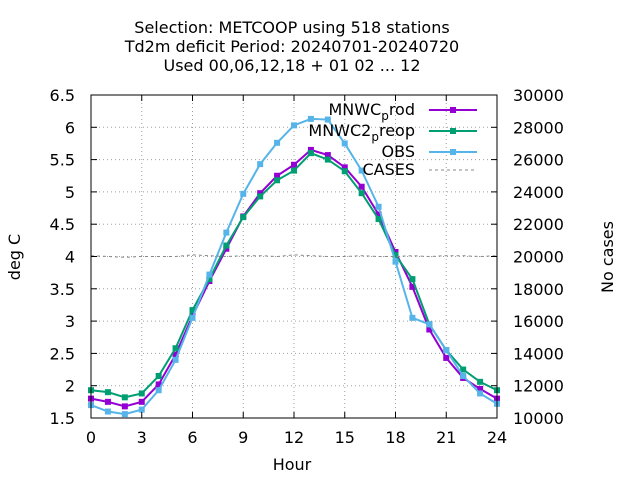 The width and height of the screenshot is (640, 480). What do you see at coordinates (361, 132) in the screenshot?
I see `legend-label: MNWC2preop` at bounding box center [361, 132].